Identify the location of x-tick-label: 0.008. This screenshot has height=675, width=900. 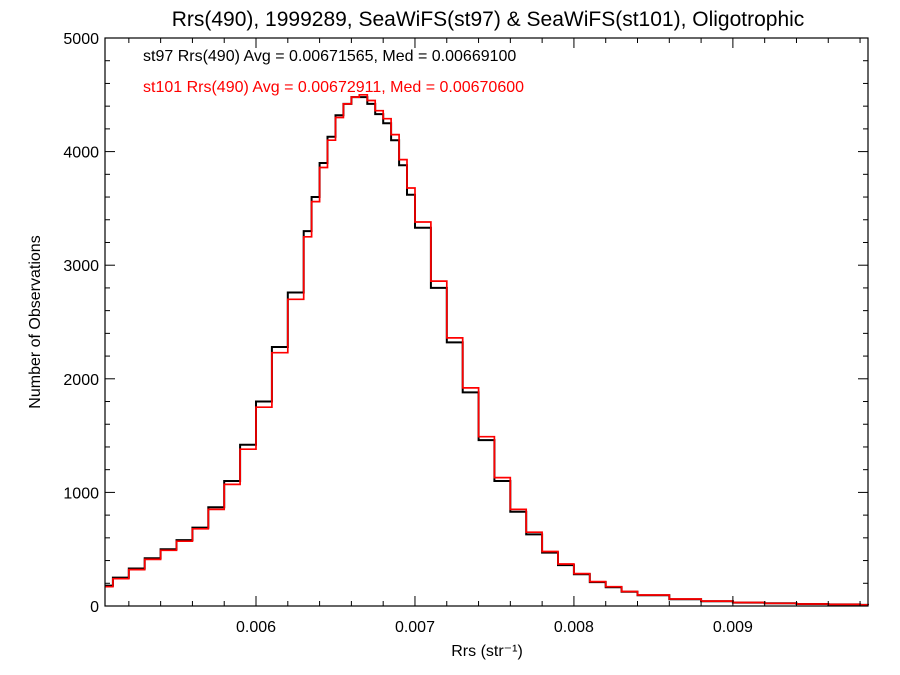
(574, 627).